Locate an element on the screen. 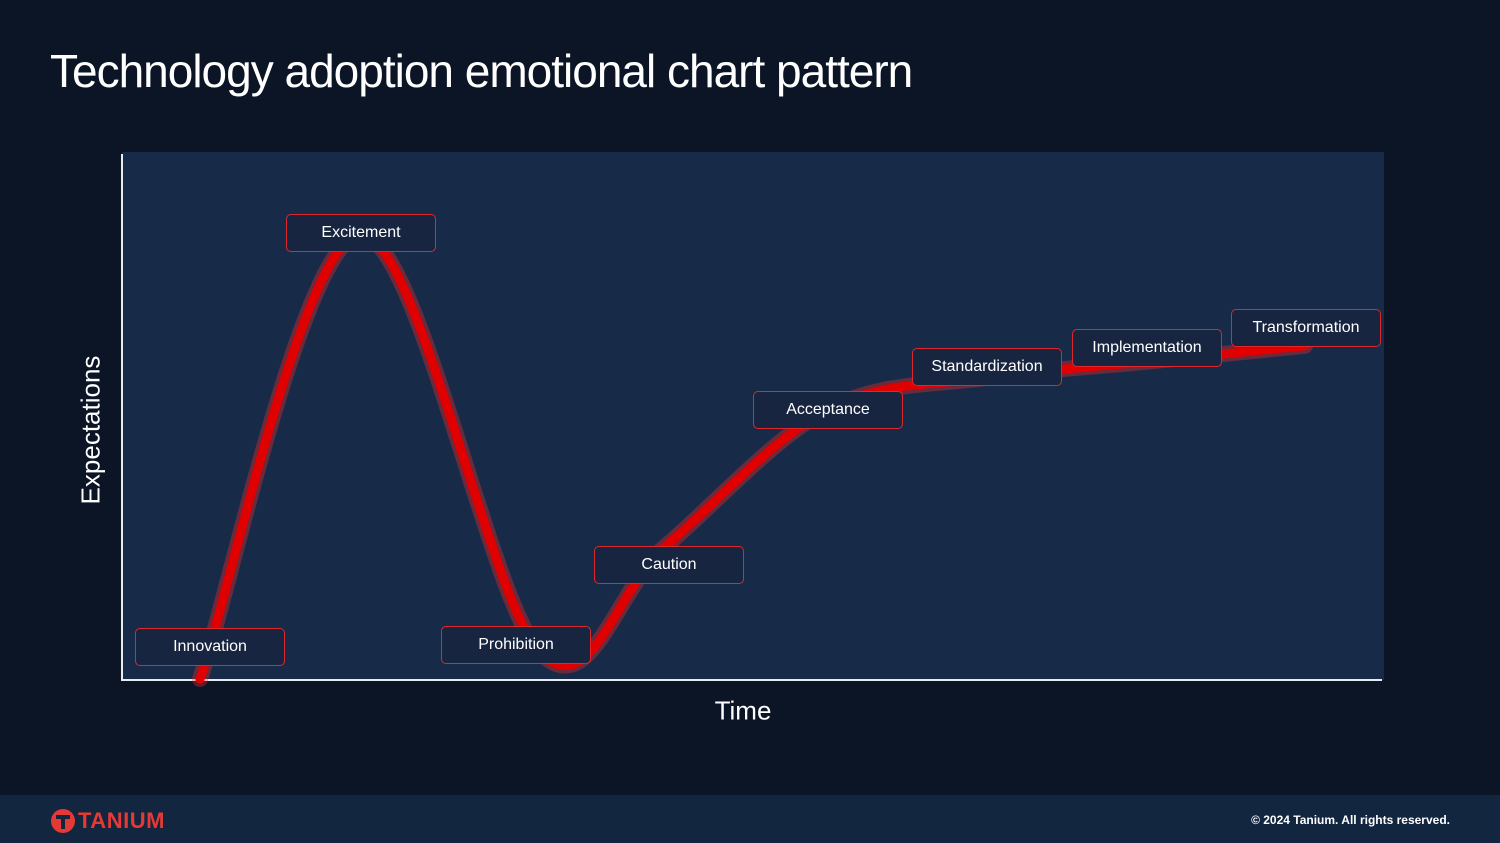  y-axis-label: Expectations is located at coordinates (90, 430).